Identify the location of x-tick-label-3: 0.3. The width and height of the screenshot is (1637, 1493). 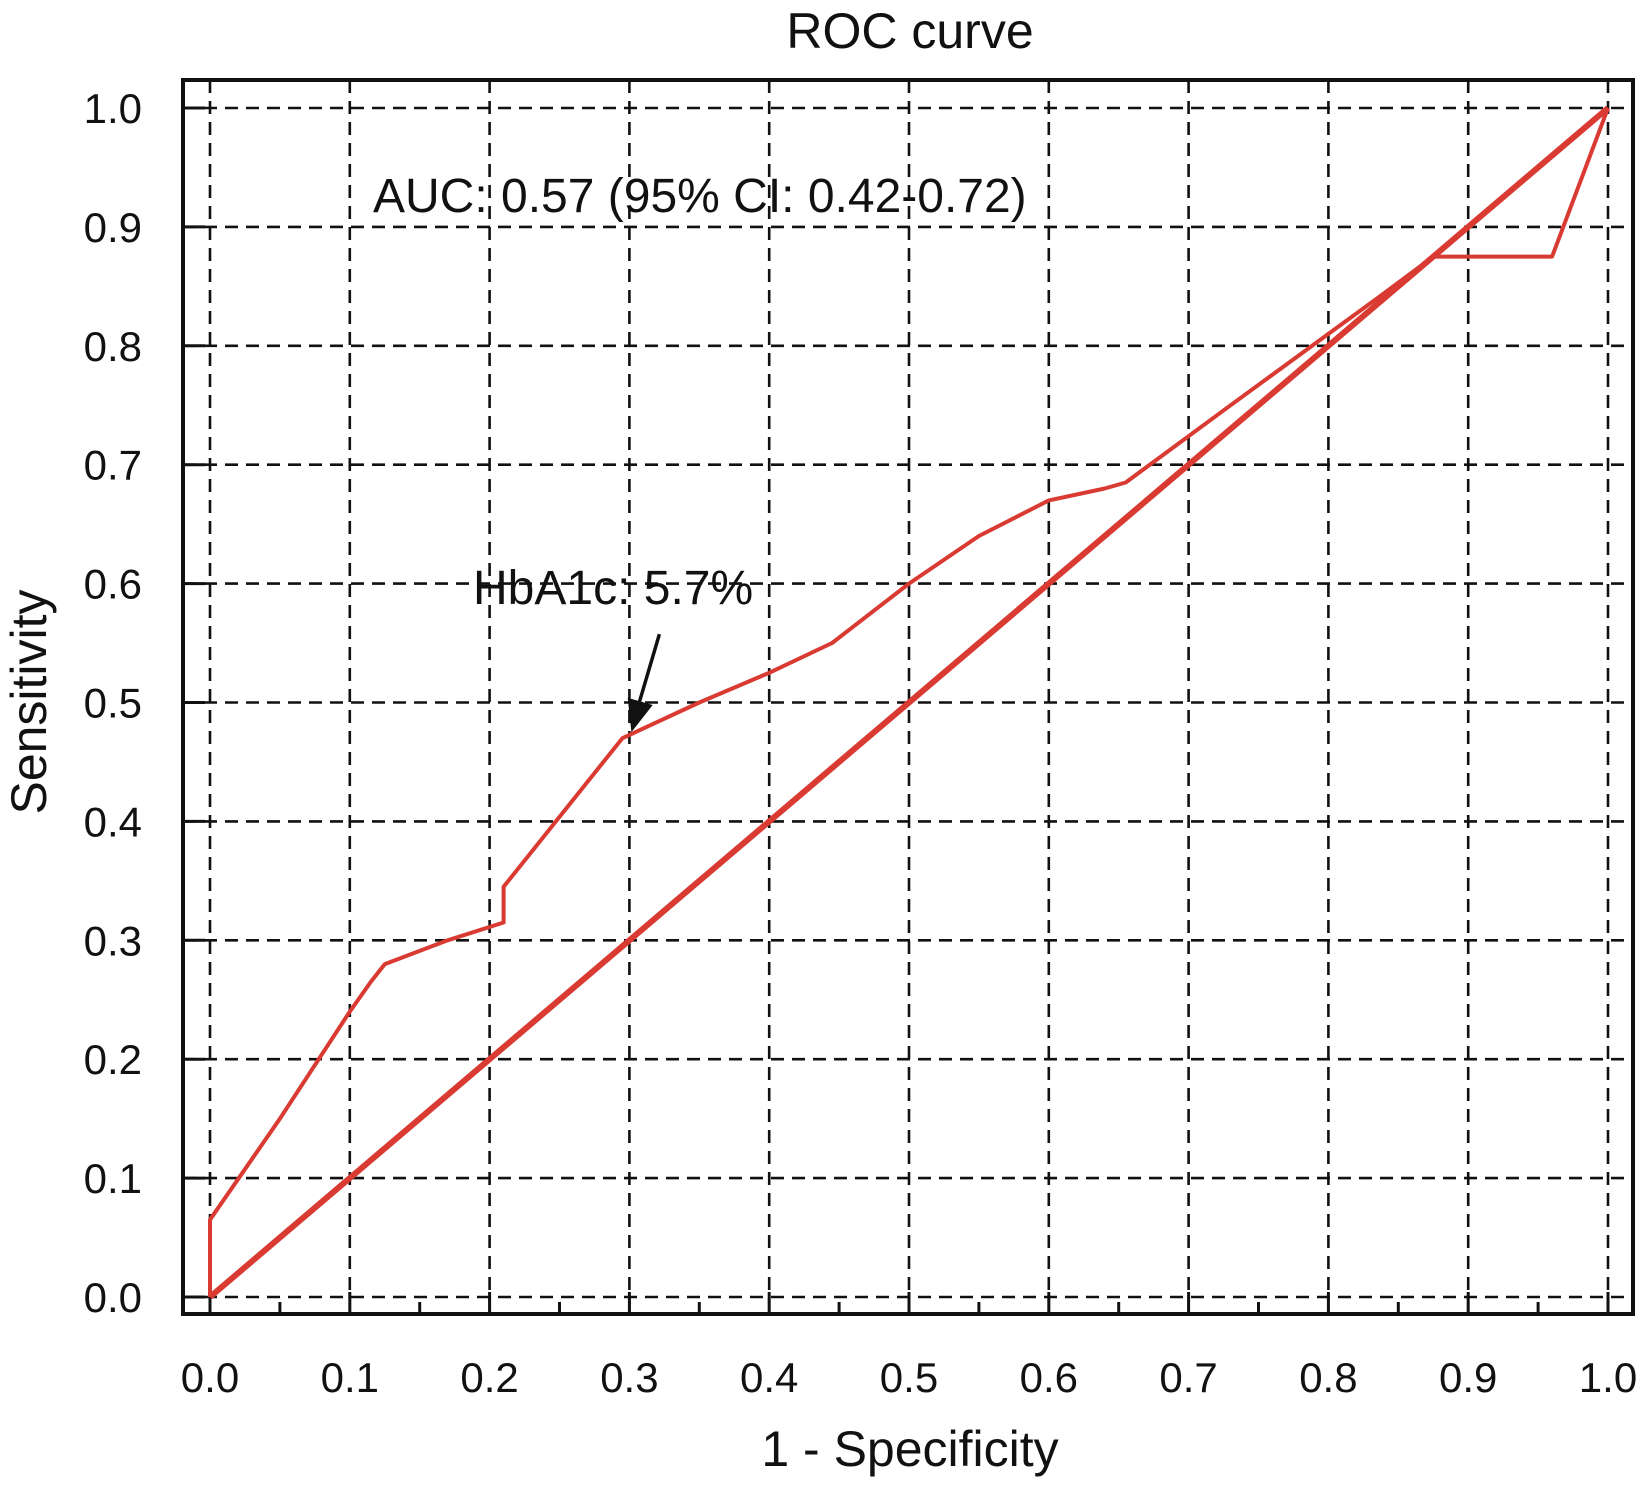
(629, 1377).